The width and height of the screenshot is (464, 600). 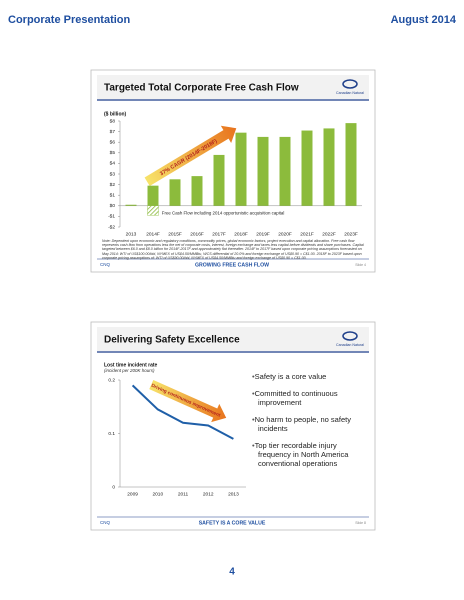 I want to click on footer-right: Slide 4, so click(x=360, y=265).